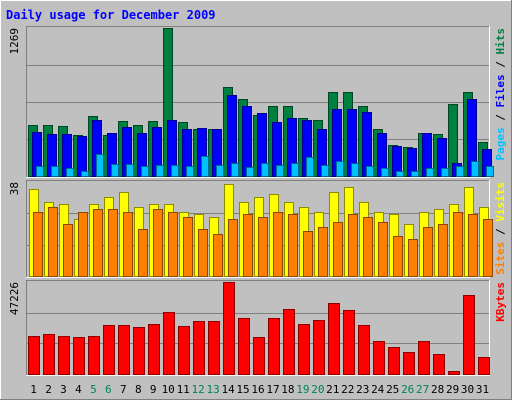 Image resolution: width=512 pixels, height=400 pixels. What do you see at coordinates (500, 228) in the screenshot?
I see `panel-middle-legend: Sites / Visits` at bounding box center [500, 228].